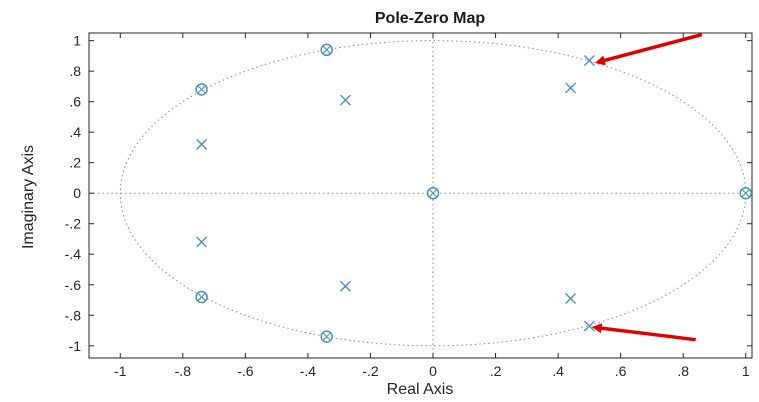  I want to click on x-tick-label: -.2, so click(370, 371).